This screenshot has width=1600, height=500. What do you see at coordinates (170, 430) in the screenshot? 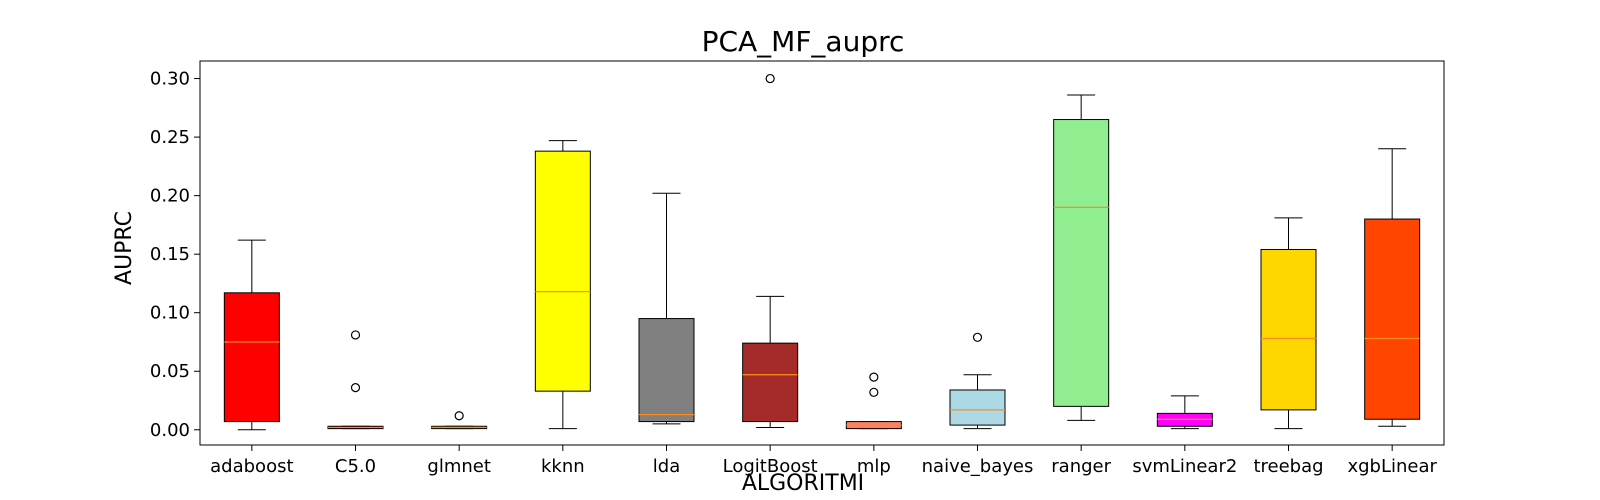
I see `y-tick-label: 0.00` at bounding box center [170, 430].